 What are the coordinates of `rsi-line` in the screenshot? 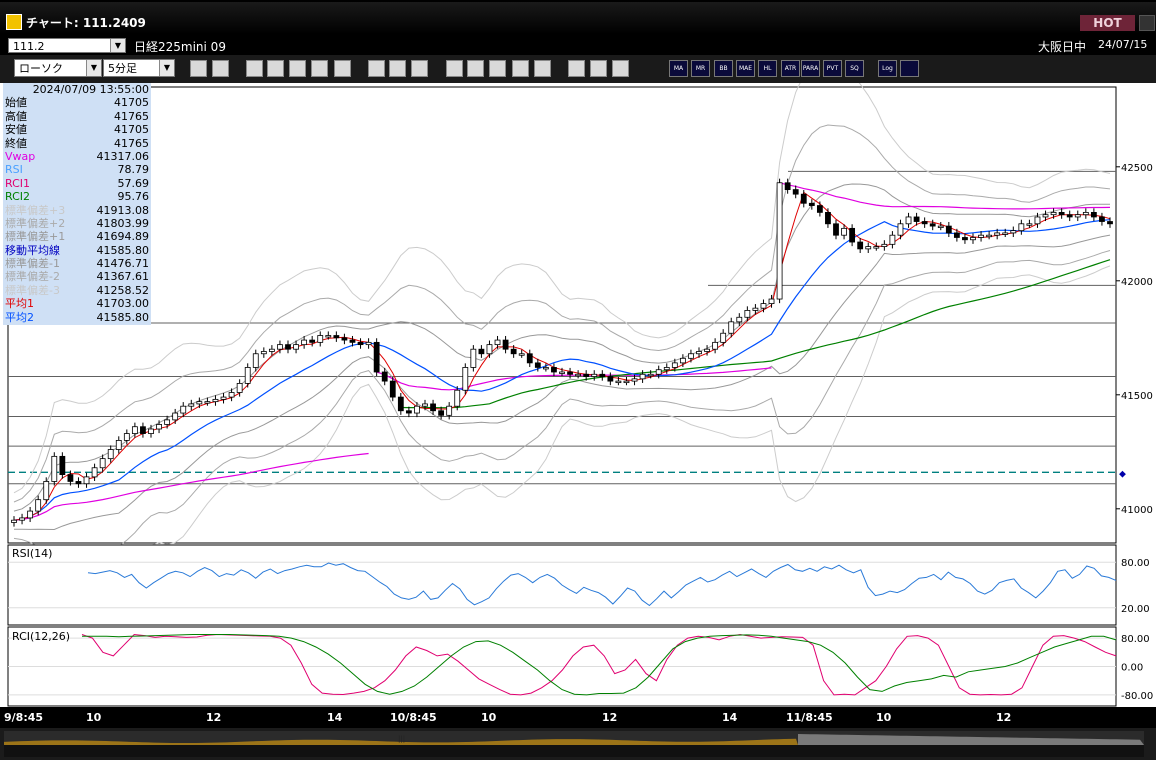 It's located at (602, 584).